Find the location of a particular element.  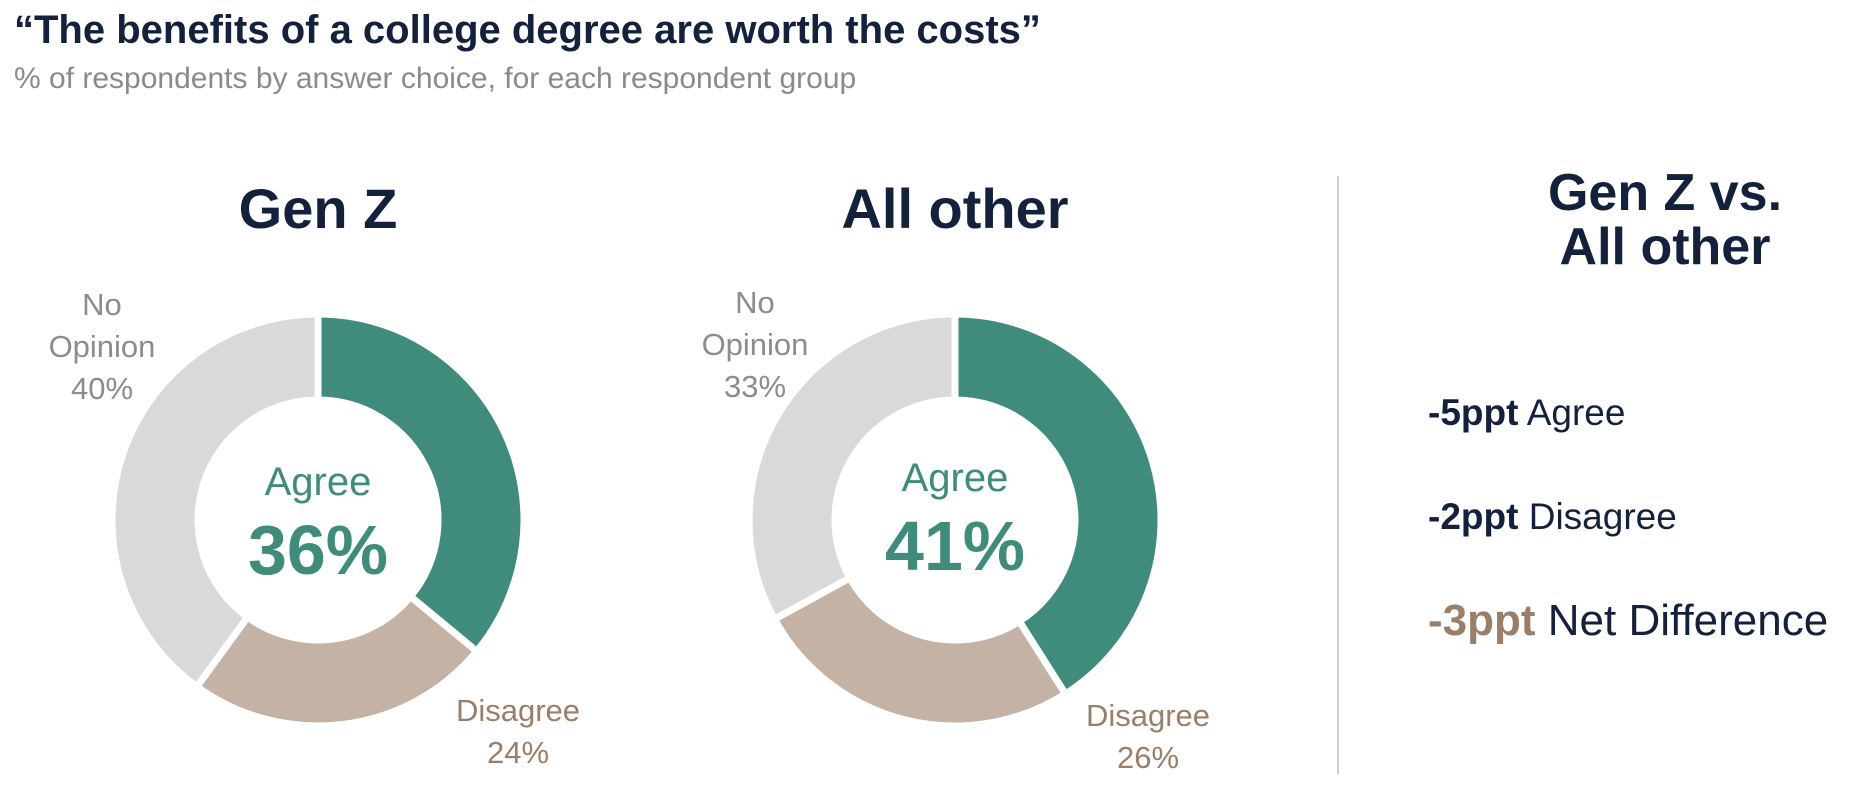

all-other-no-opinion-pct: 33% is located at coordinates (755, 386).